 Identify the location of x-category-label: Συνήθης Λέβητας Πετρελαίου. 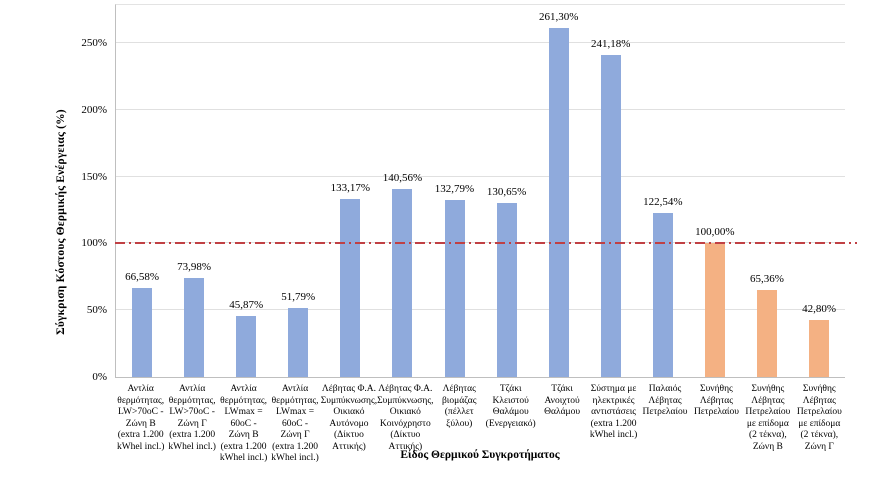
(716, 400).